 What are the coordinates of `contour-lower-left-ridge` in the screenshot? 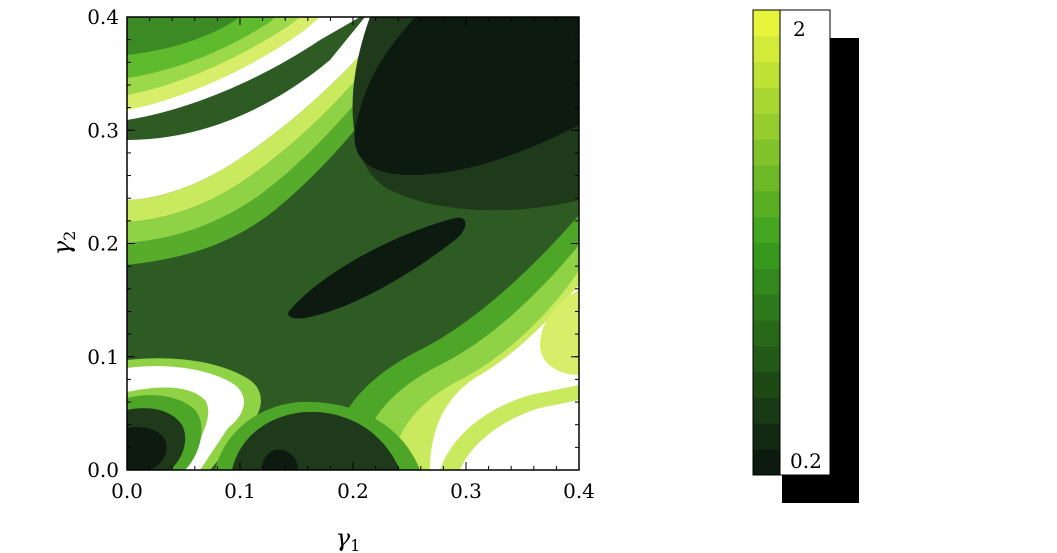 It's located at (185, 418).